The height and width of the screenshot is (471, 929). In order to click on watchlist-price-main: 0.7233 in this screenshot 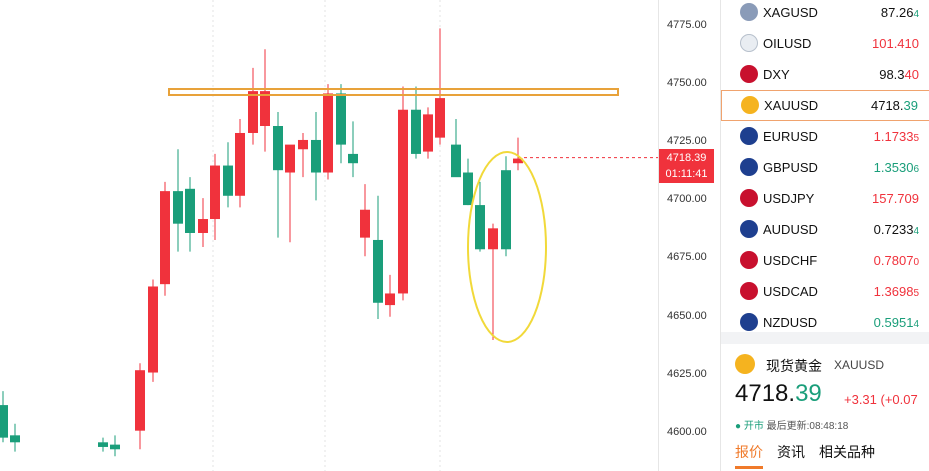, I will do `click(893, 229)`.